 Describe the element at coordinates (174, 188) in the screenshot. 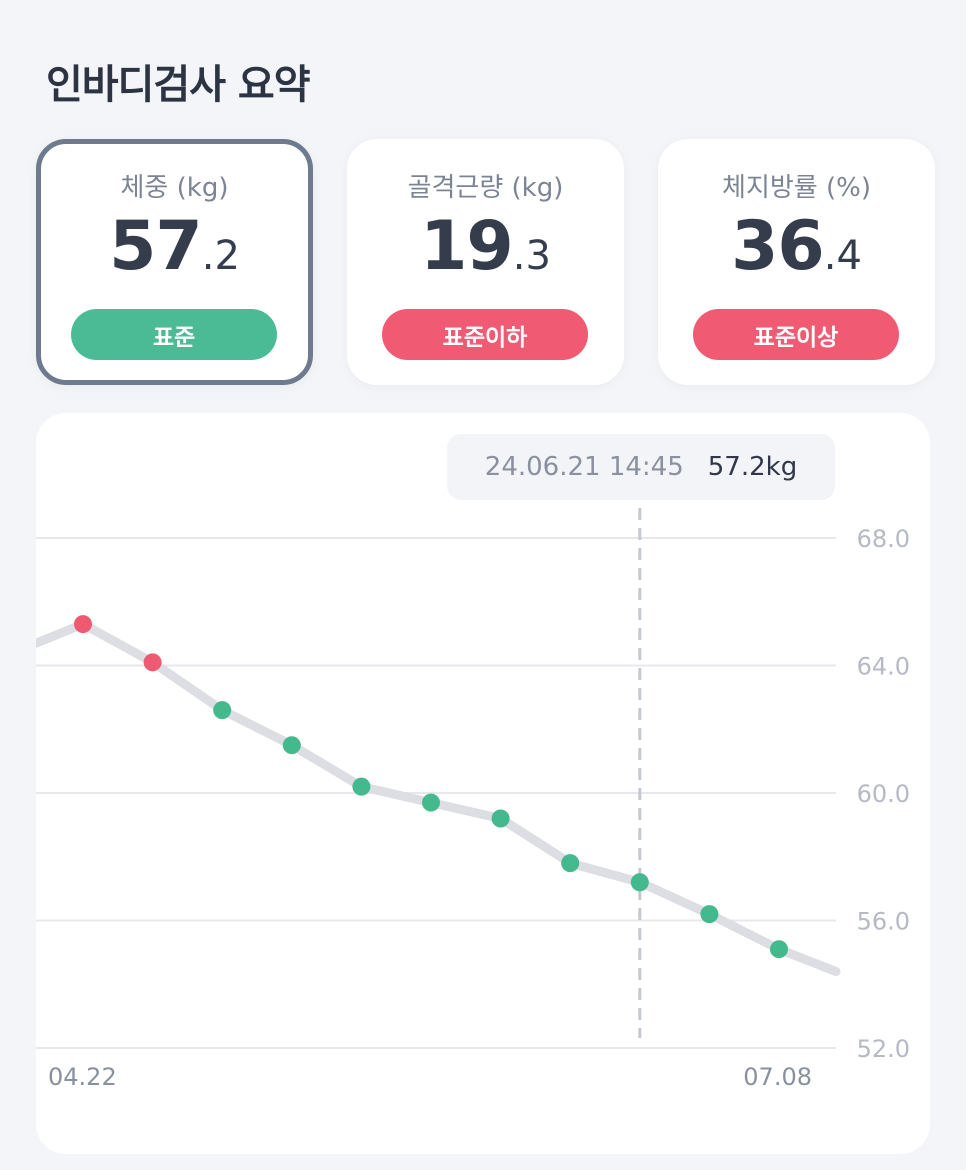

I see `card-label: 체중 (kg)` at that location.